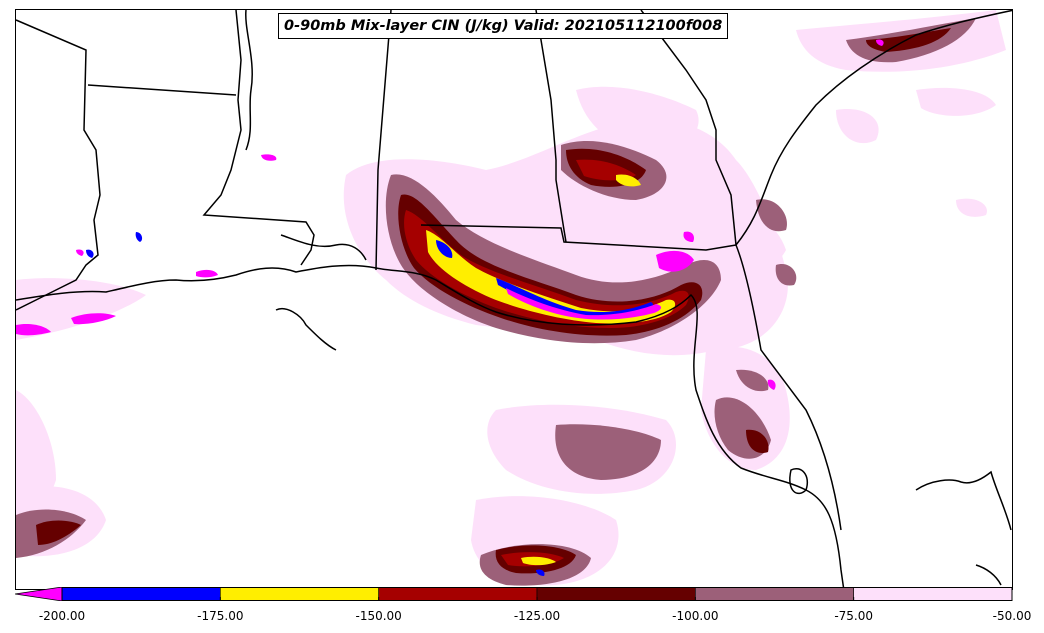  What do you see at coordinates (853, 616) in the screenshot?
I see `colorbar-tick-label: -75.00` at bounding box center [853, 616].